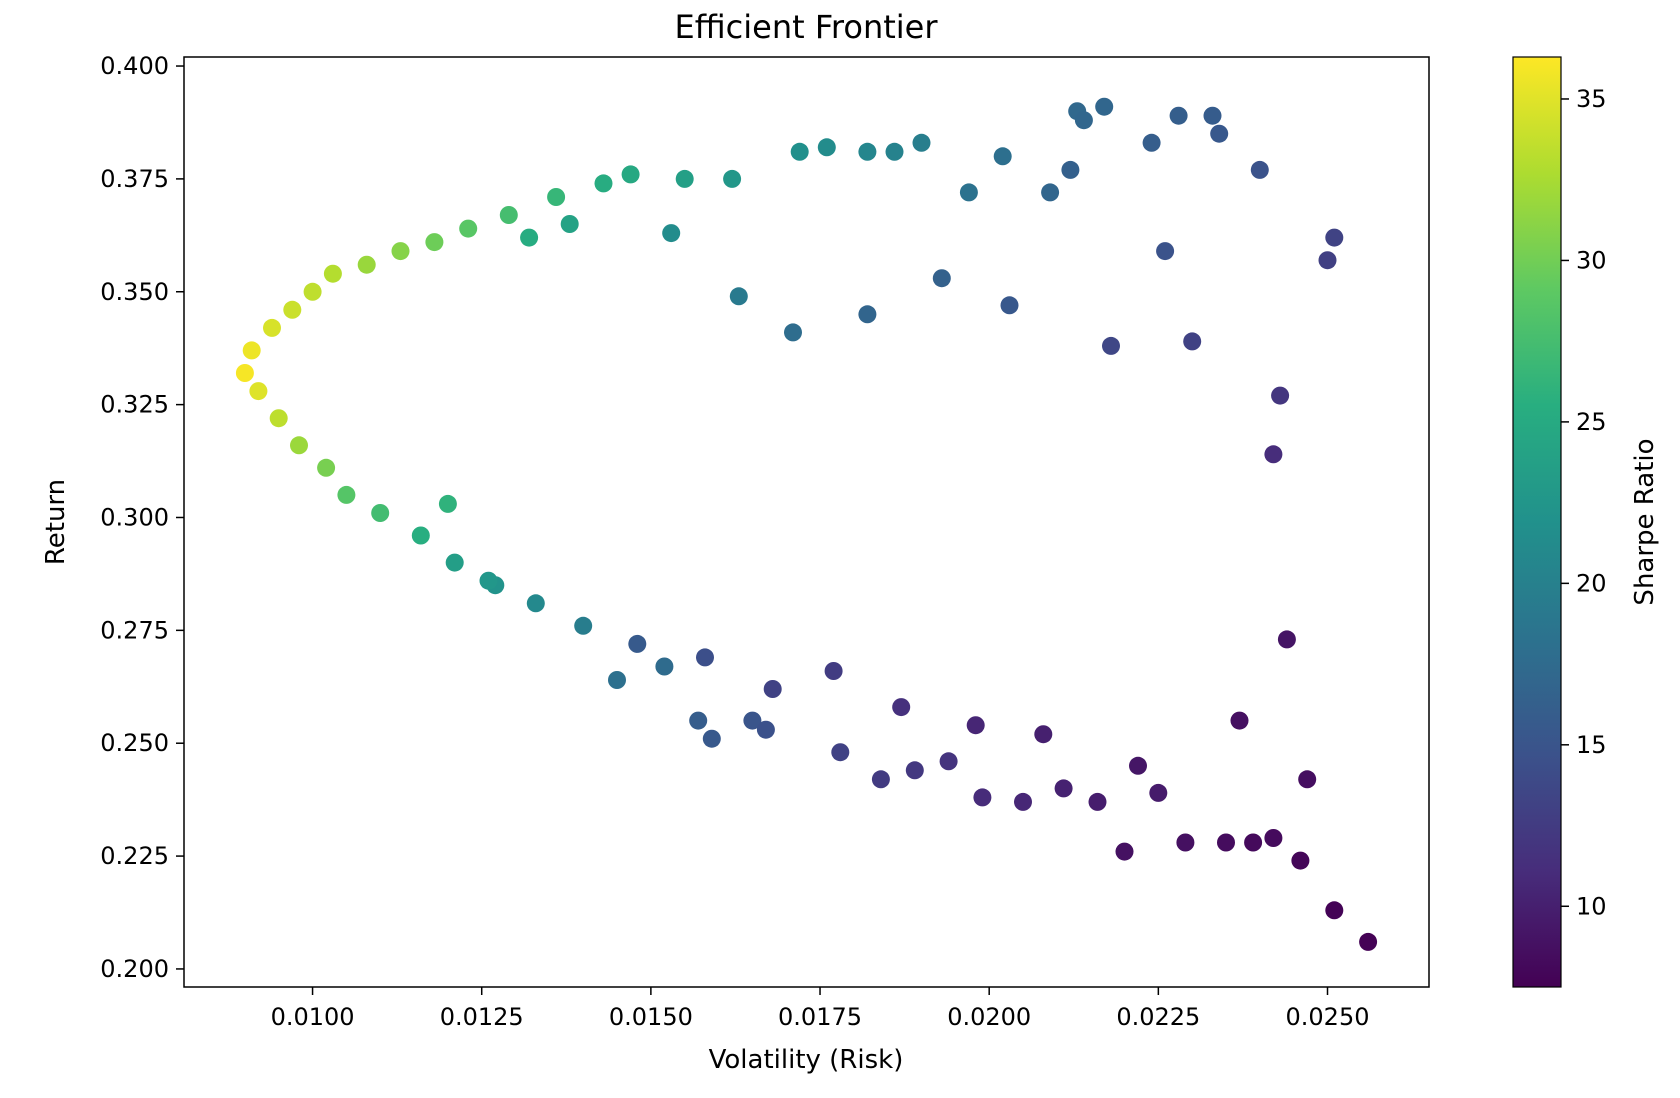  Describe the element at coordinates (1584, 502) in the screenshot. I see `colorbar-ticks: 10 15 20 25 30 35` at that location.